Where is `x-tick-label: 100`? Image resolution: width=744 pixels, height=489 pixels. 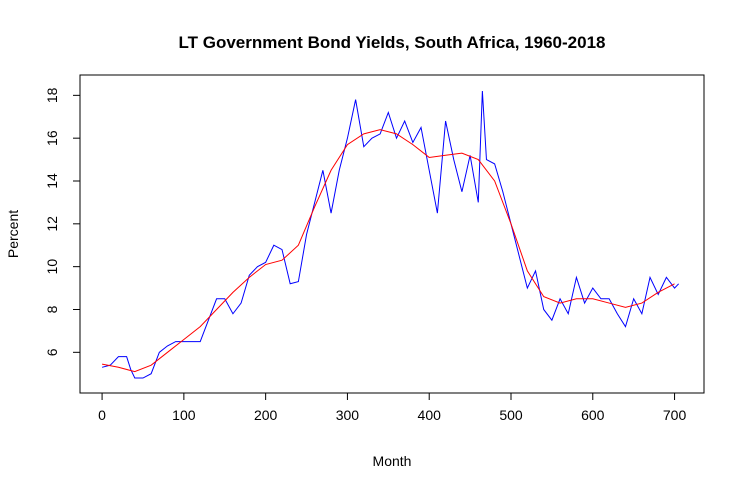 x-tick-label: 100 is located at coordinates (184, 415).